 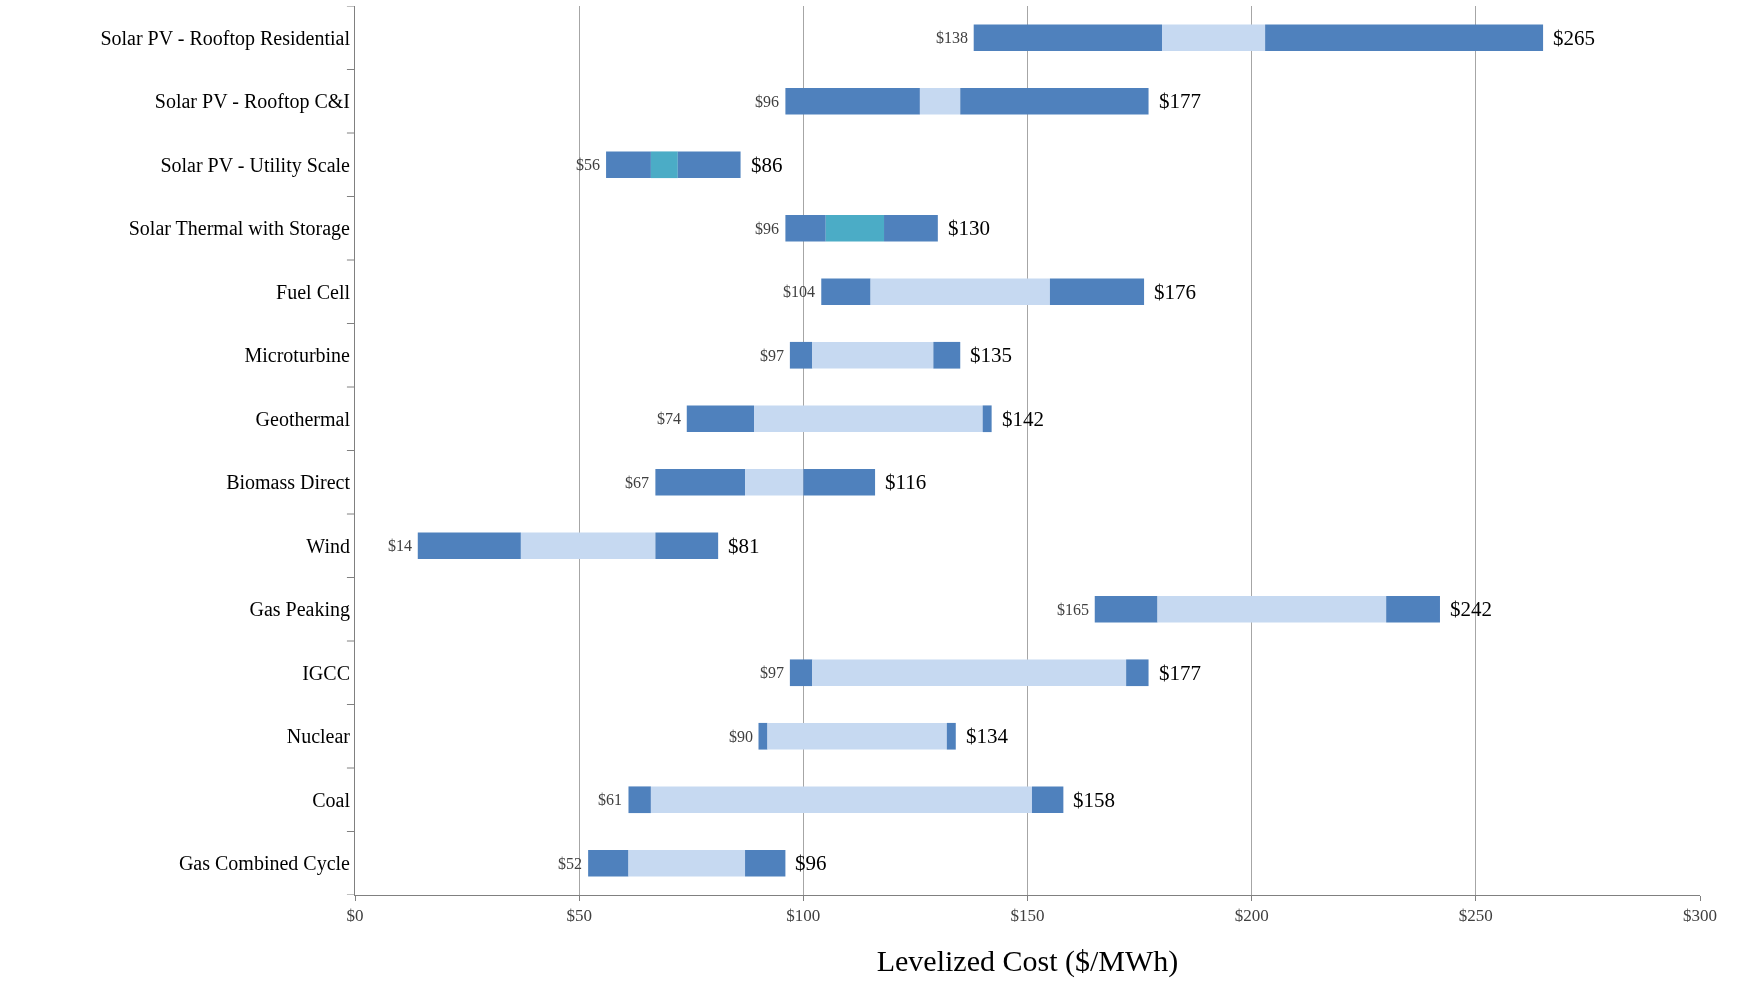 I want to click on y-tick-label: IGCC, so click(x=326, y=672).